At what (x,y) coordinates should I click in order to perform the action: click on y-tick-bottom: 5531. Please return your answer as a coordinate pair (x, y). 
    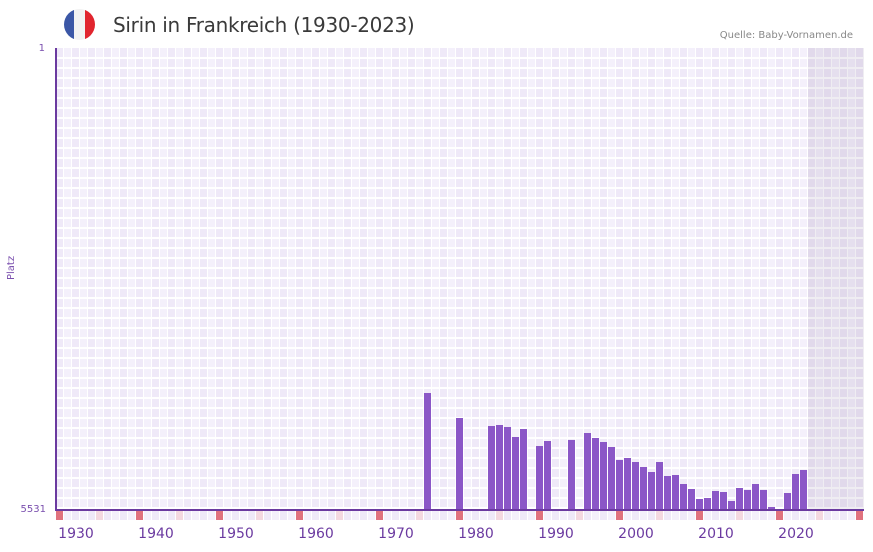
    Looking at the image, I should click on (33, 509).